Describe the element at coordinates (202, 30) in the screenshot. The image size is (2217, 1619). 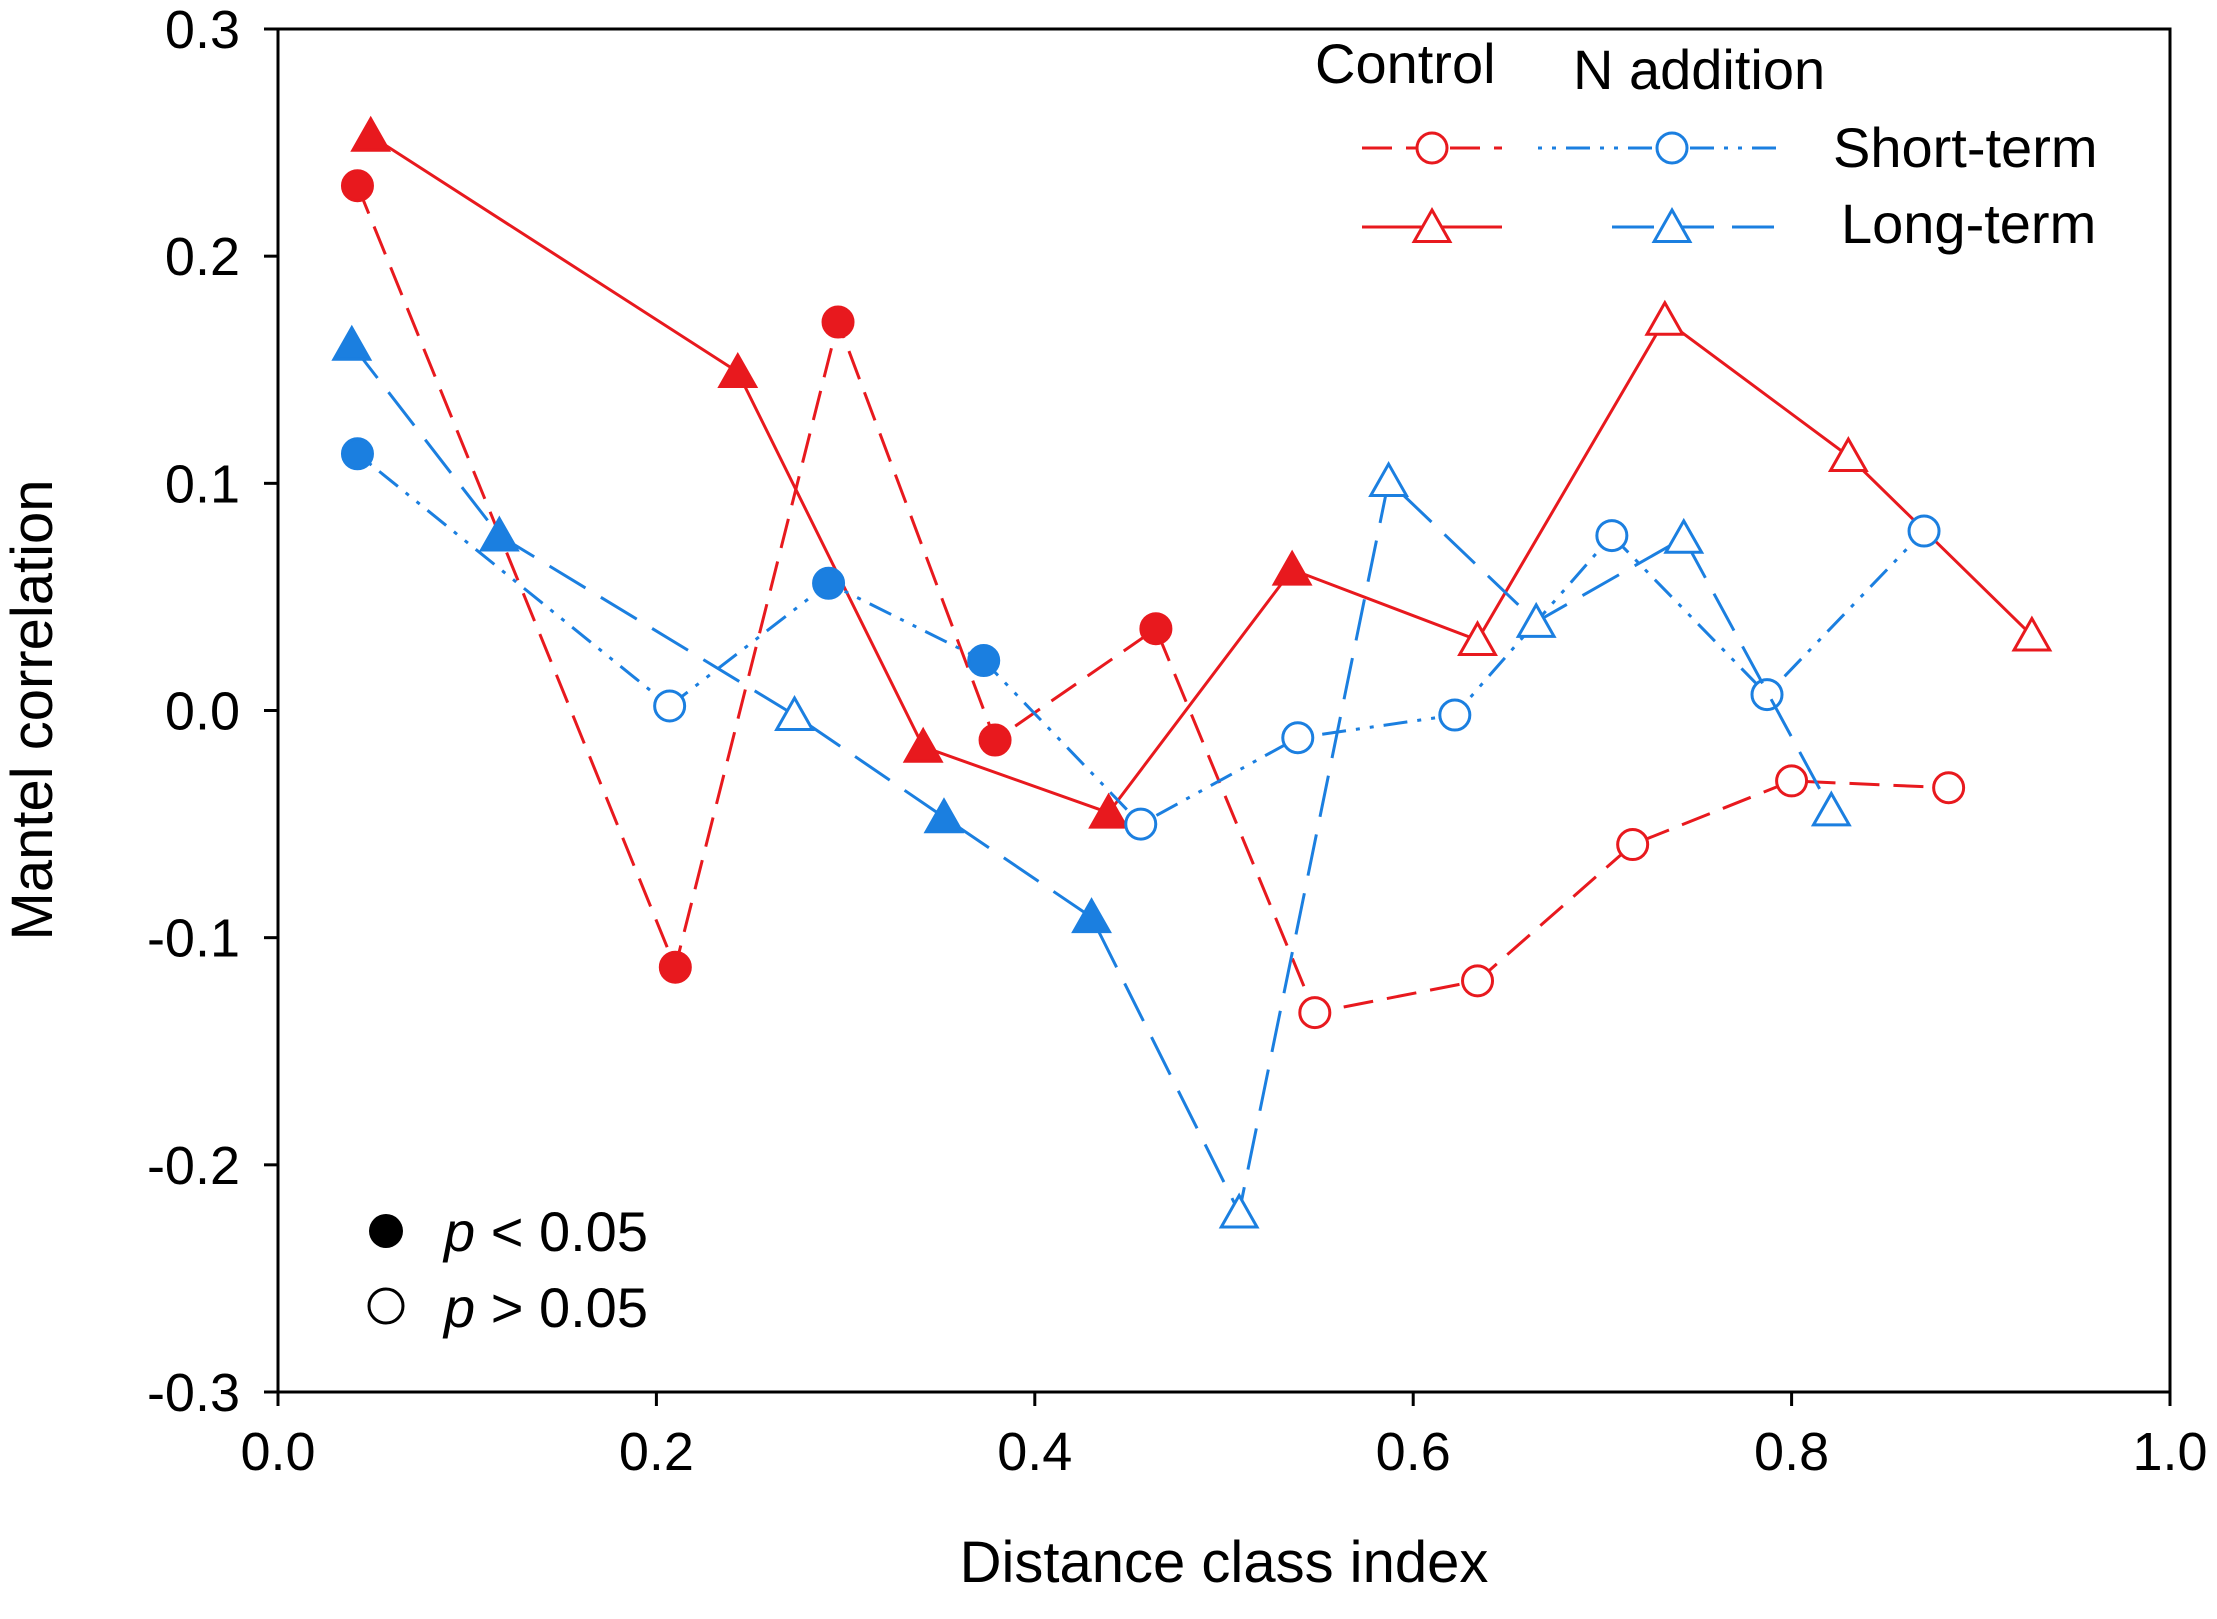
I see `y-tick-label: 0.3` at that location.